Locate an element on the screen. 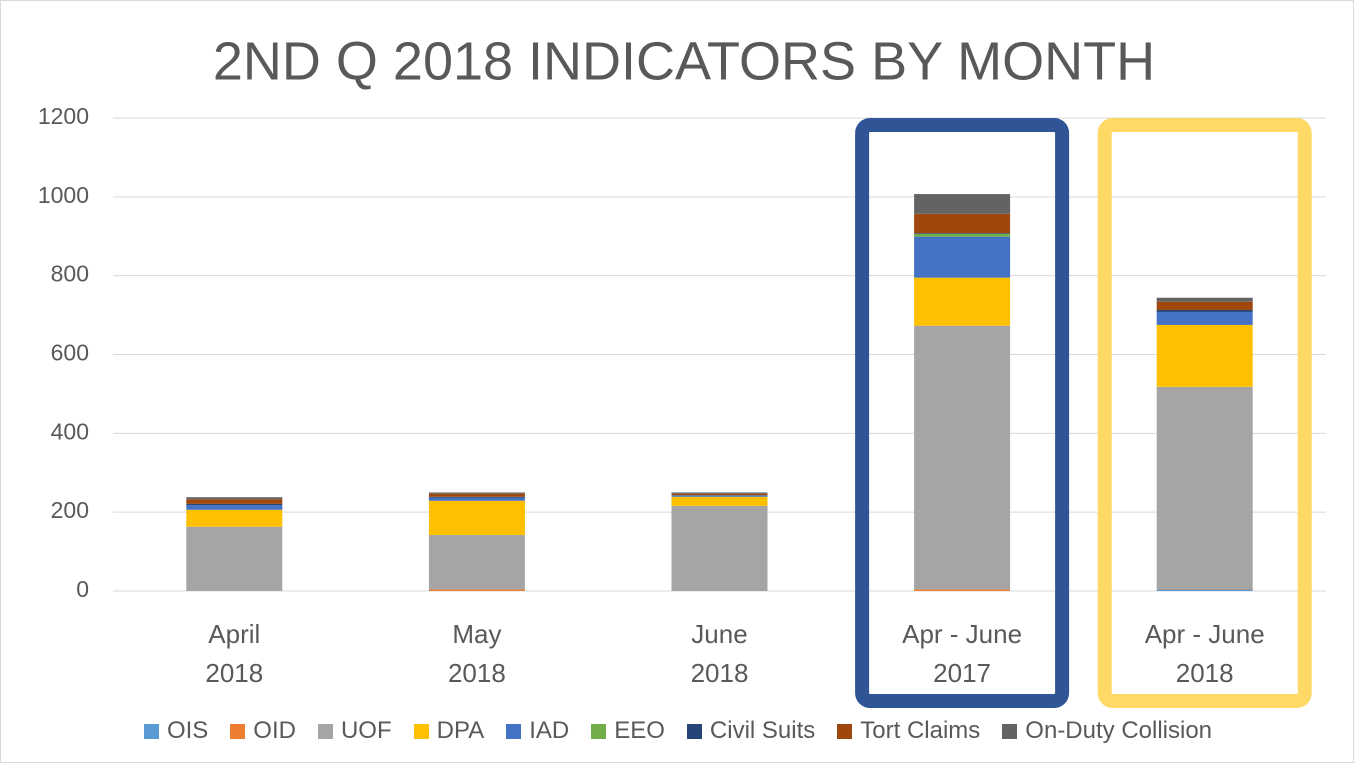 This screenshot has height=763, width=1354. legend-label: DPA is located at coordinates (460, 730).